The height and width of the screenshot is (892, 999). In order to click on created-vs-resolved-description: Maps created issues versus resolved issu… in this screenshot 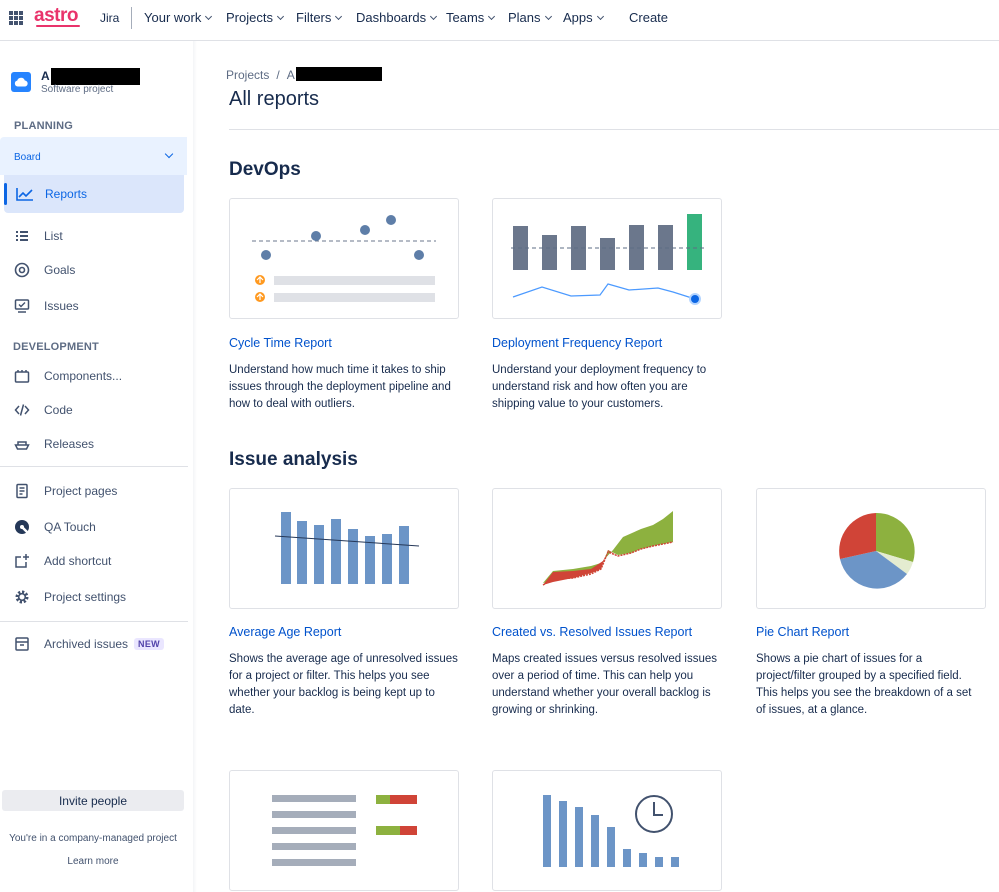, I will do `click(604, 684)`.